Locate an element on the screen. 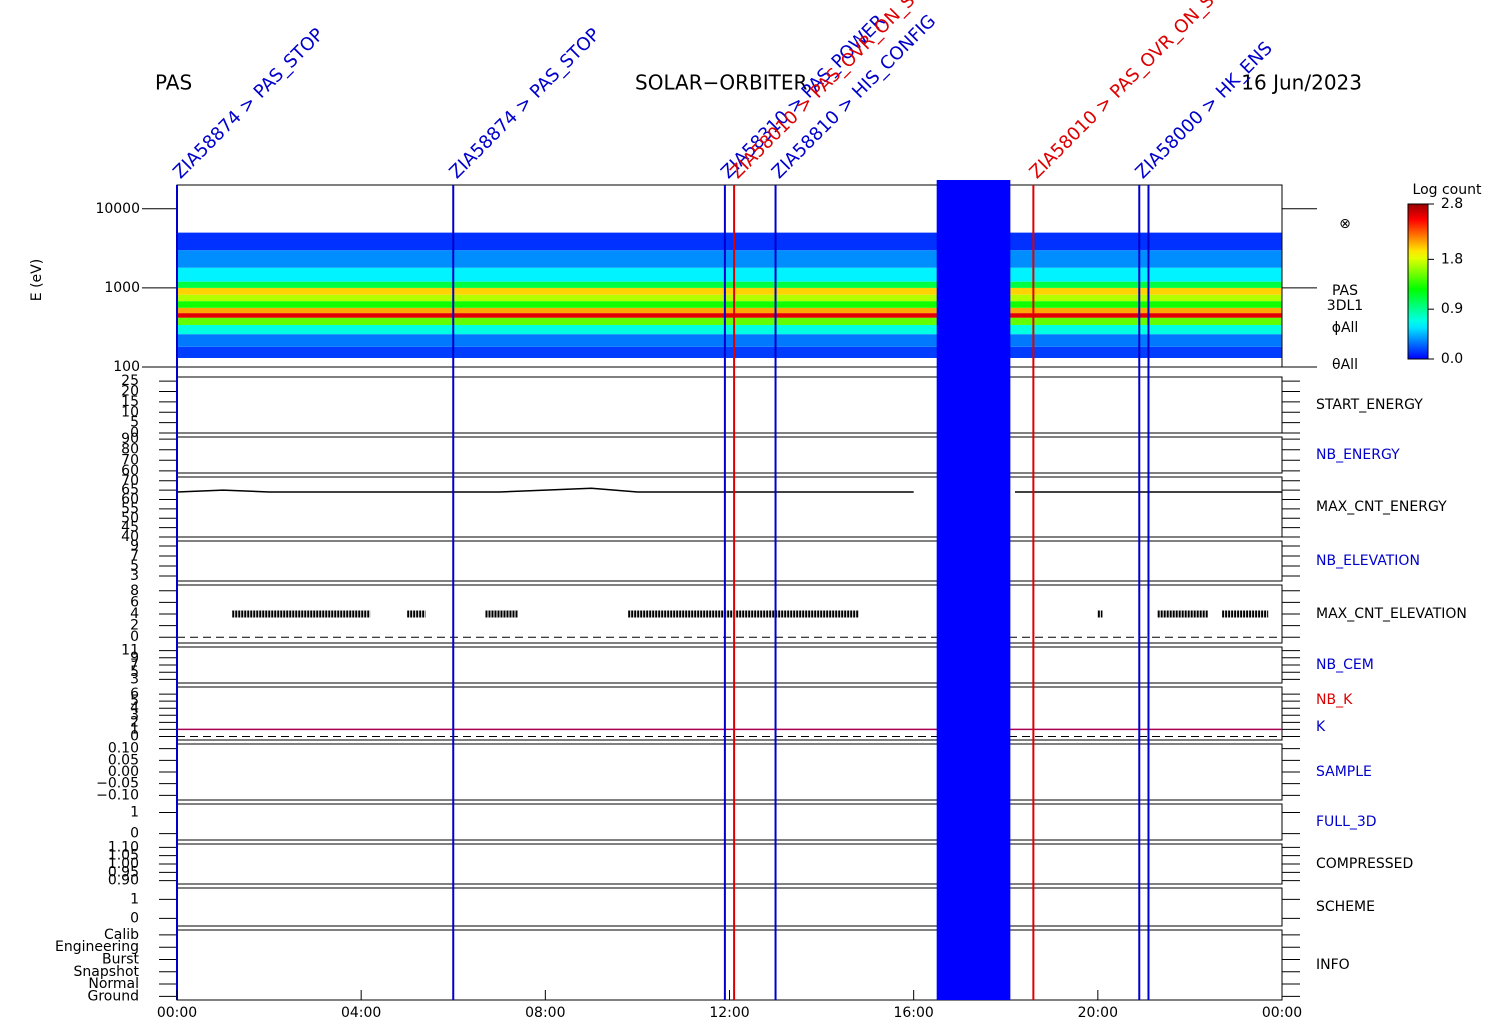  y-tick-label: Normal is located at coordinates (113, 984).